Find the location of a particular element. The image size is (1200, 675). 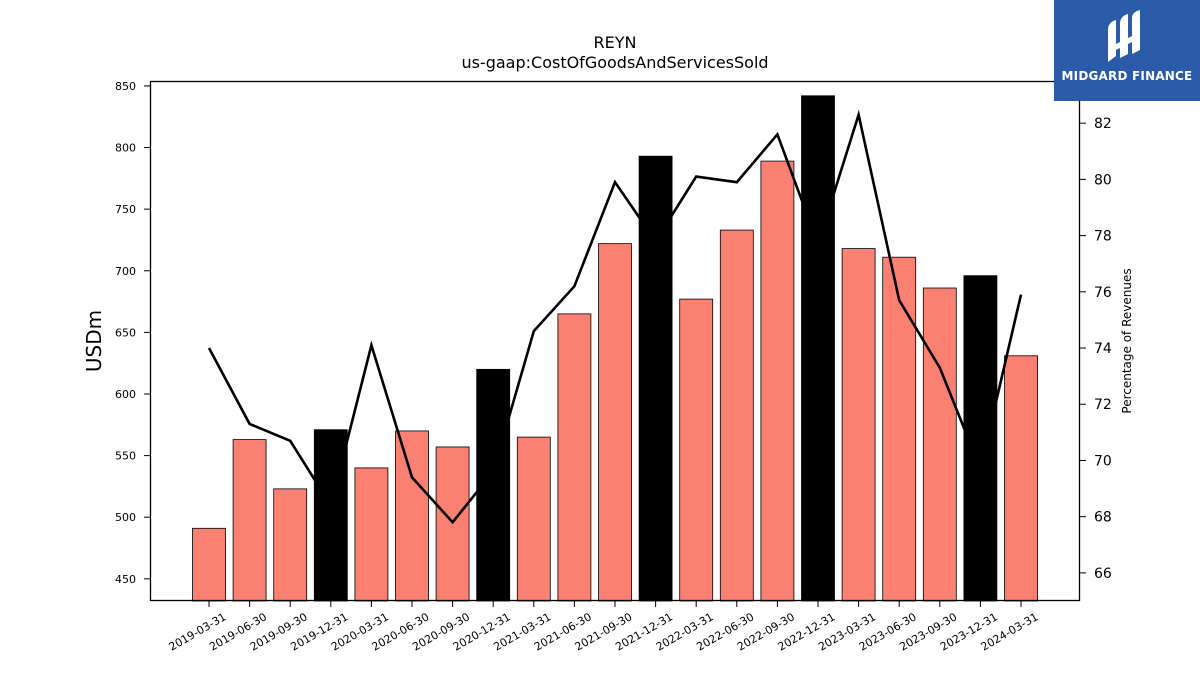

chart-subtitle: us-gaap:CostOfGoodsAndServicesSold is located at coordinates (614, 62).